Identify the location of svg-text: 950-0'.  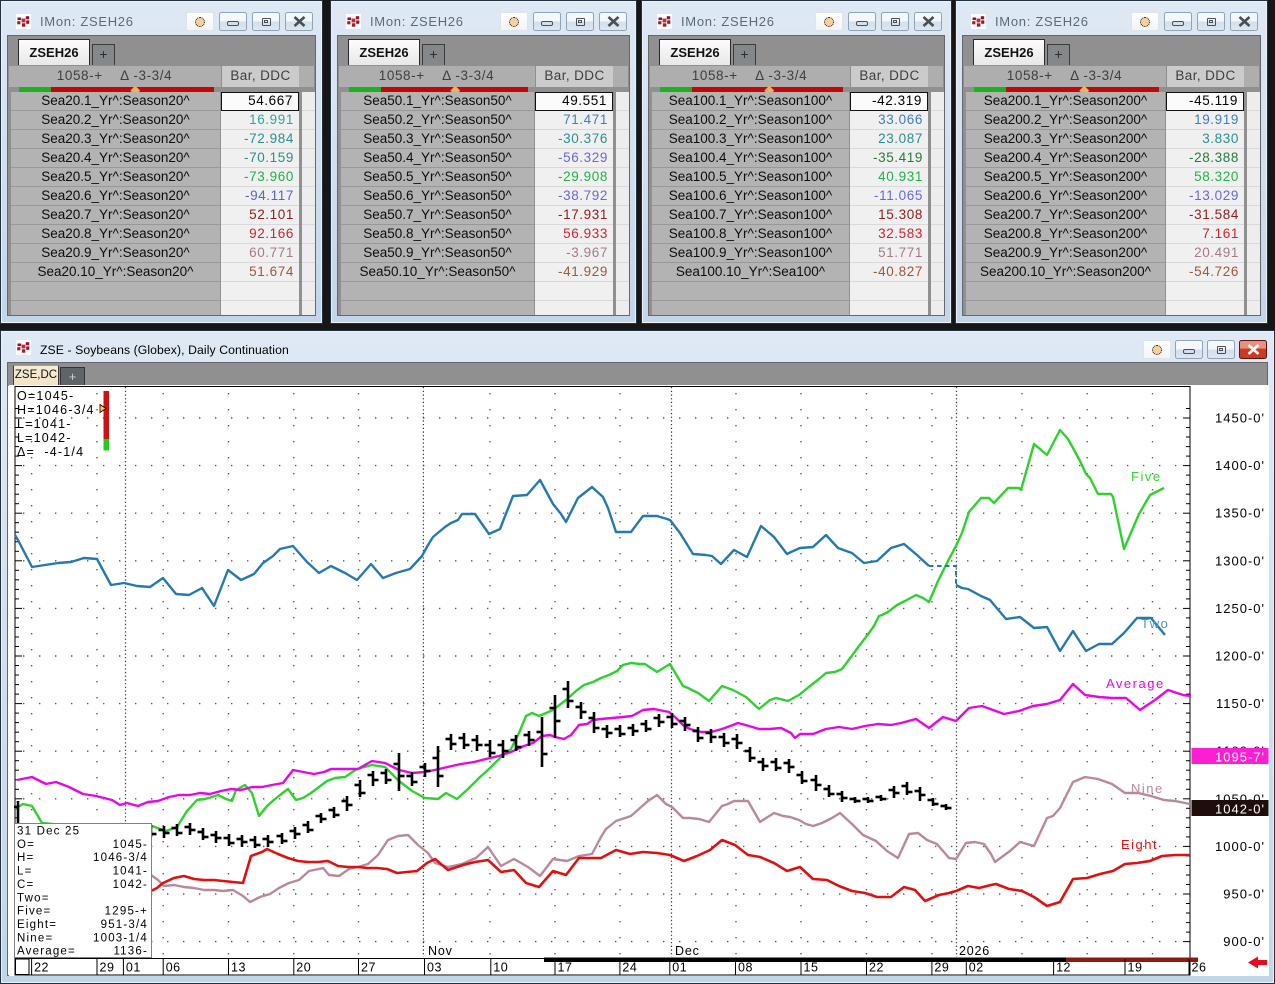
(1244, 894).